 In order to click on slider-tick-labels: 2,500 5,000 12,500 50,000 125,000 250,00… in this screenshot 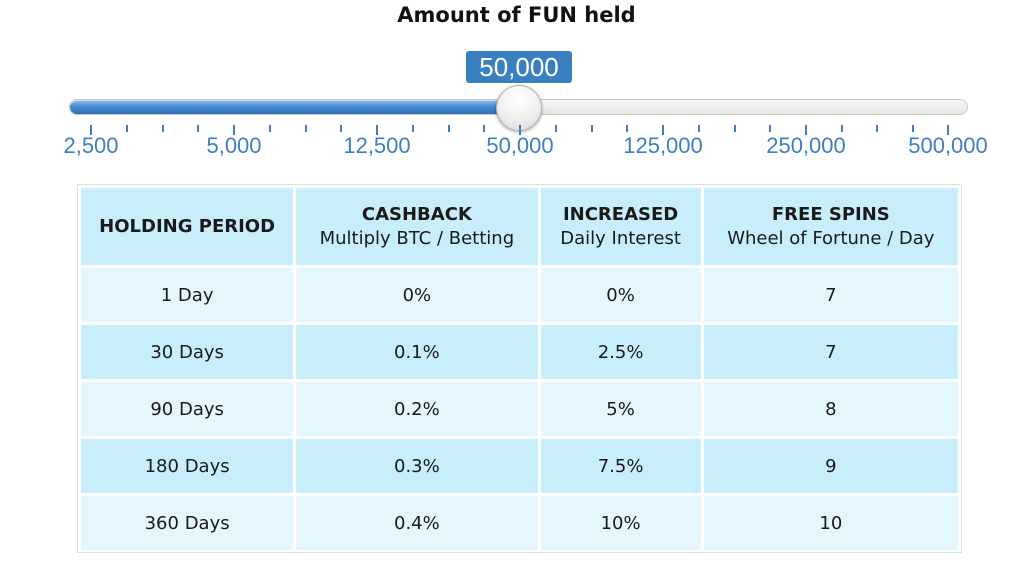, I will do `click(516, 147)`.